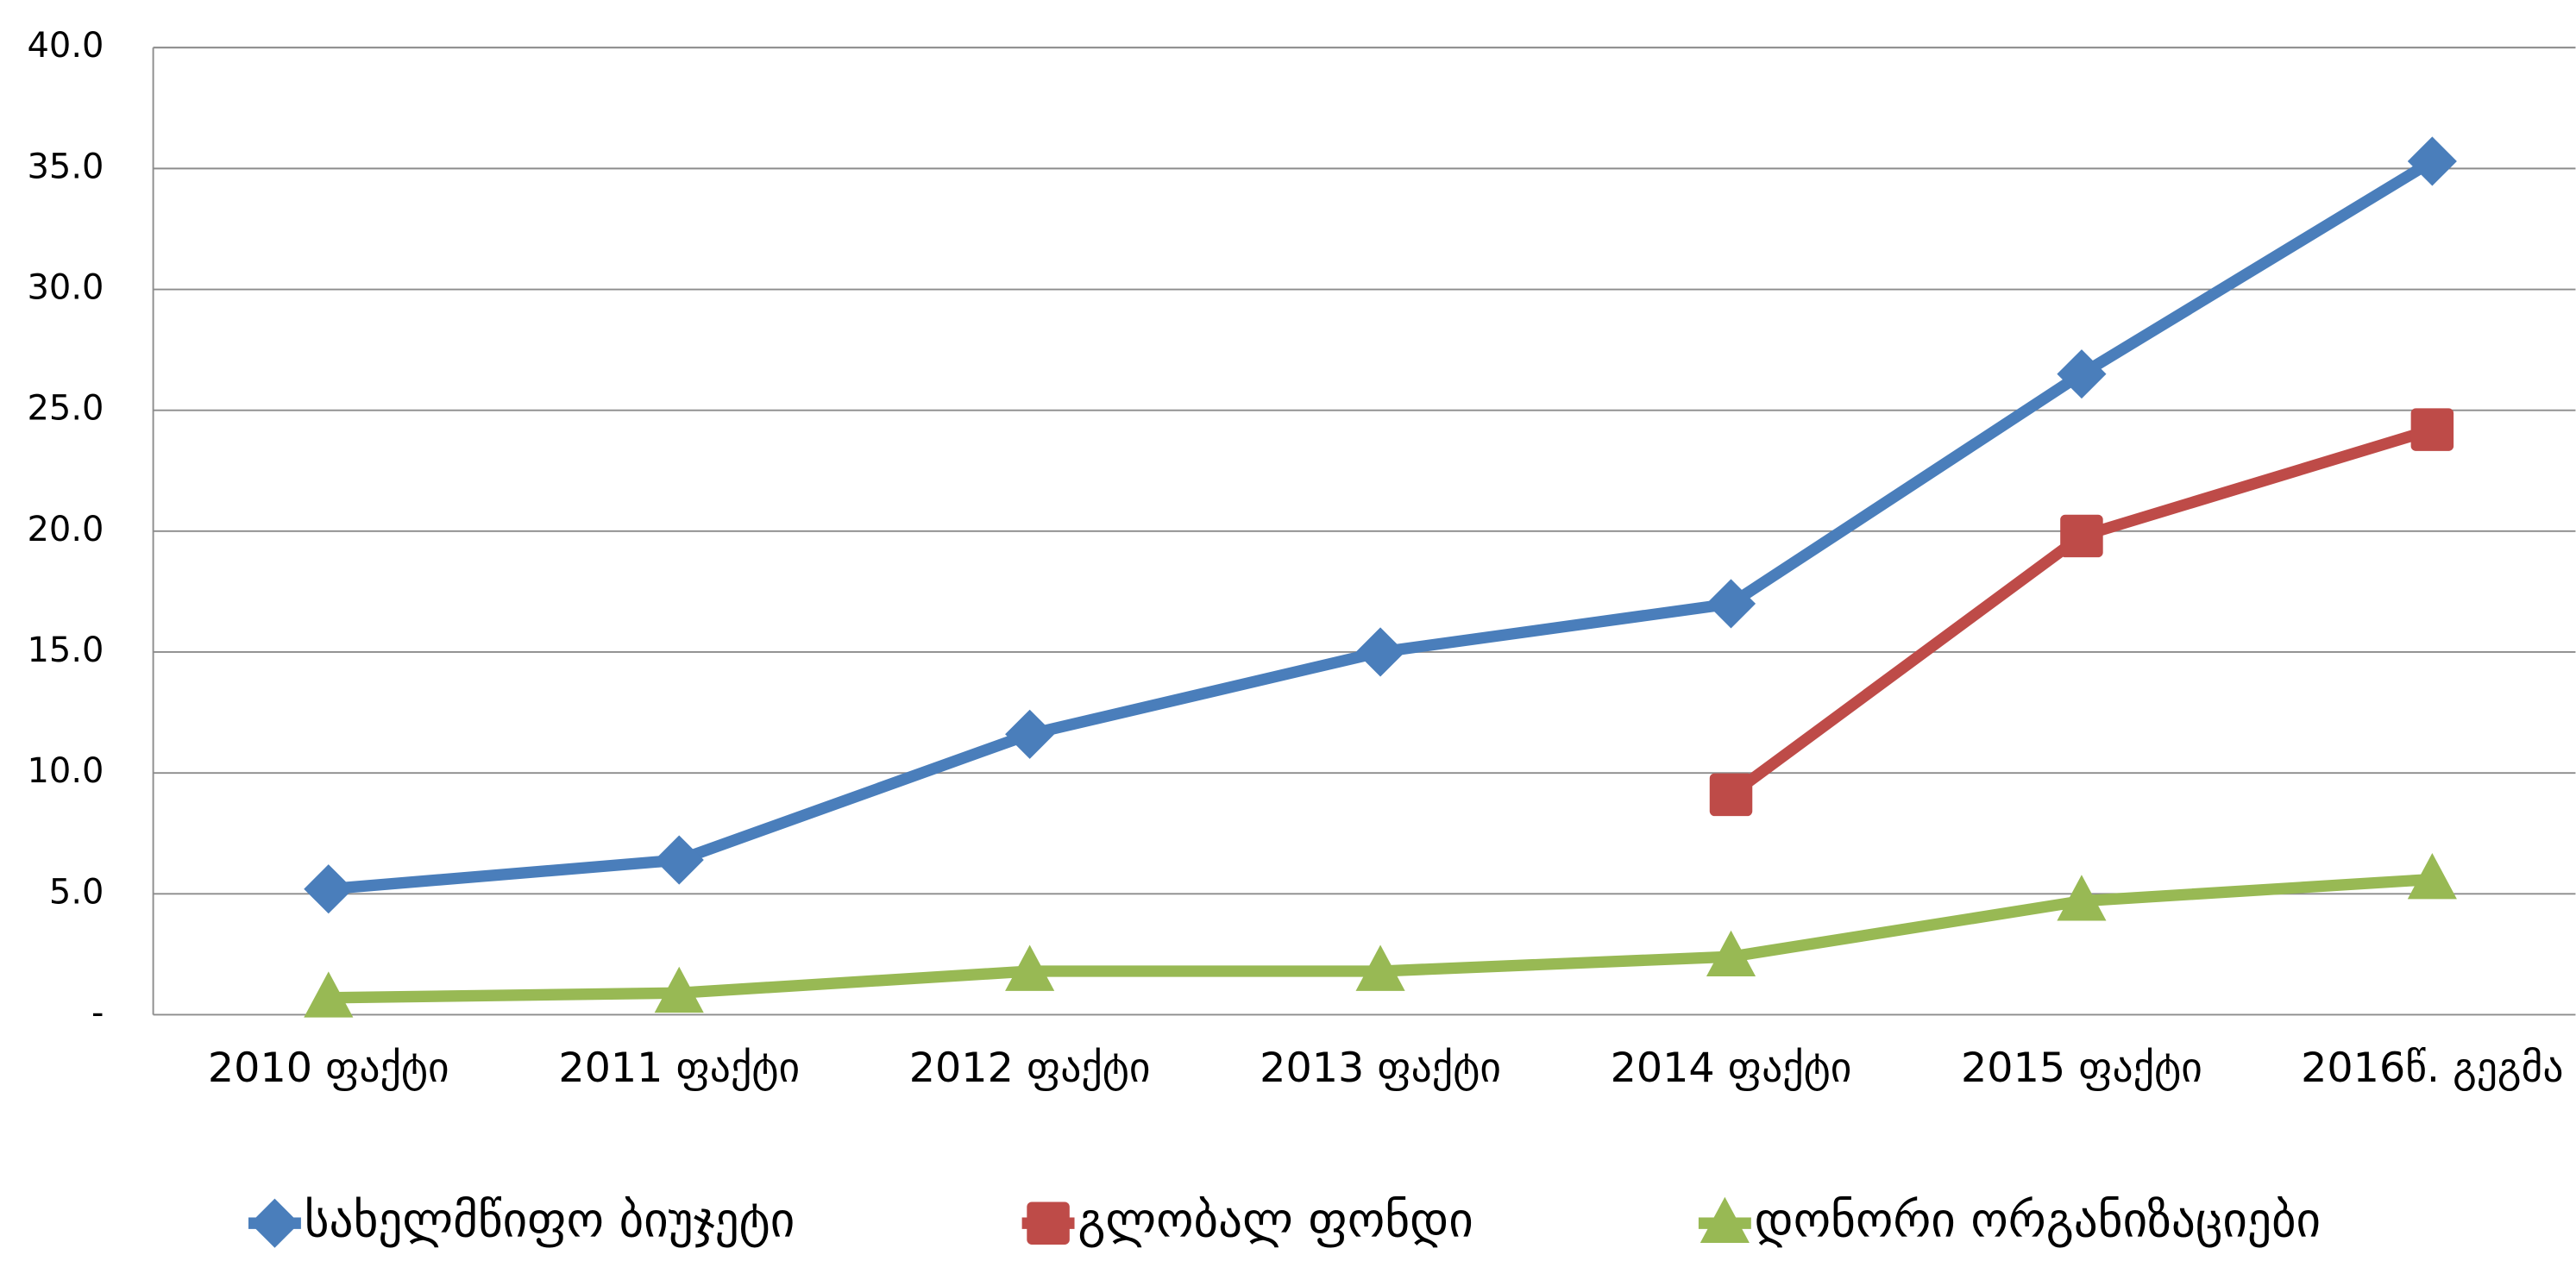 The width and height of the screenshot is (2576, 1261). What do you see at coordinates (2081, 612) in the screenshot?
I see `series-line` at bounding box center [2081, 612].